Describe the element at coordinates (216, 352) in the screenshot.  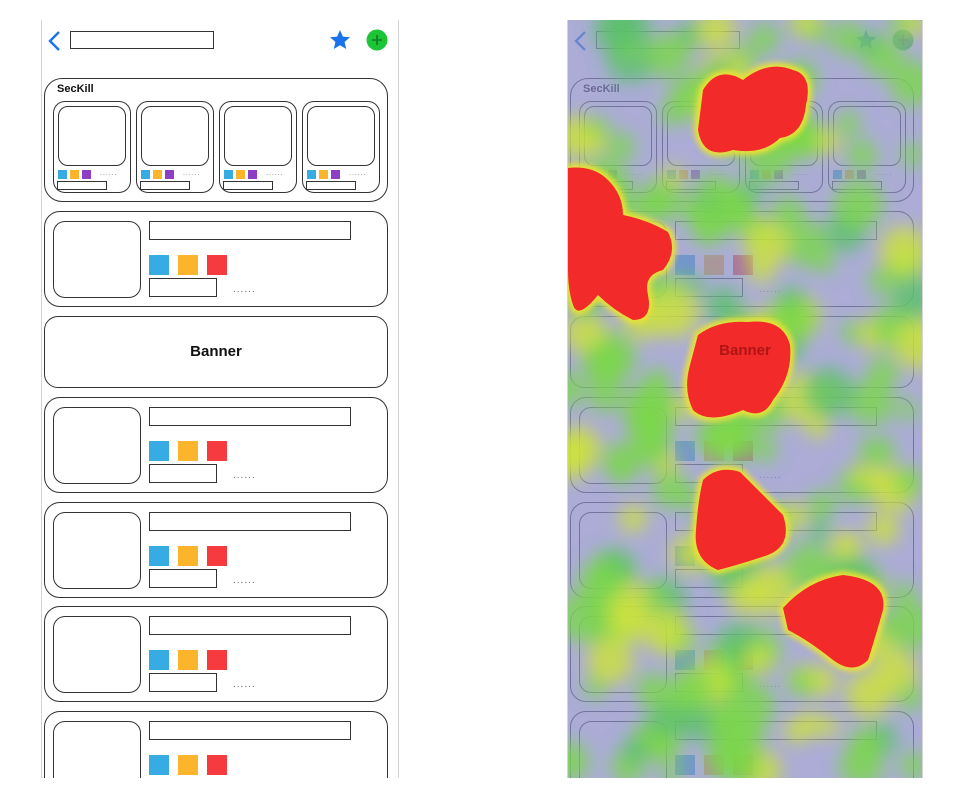
I see `banner: Banner` at that location.